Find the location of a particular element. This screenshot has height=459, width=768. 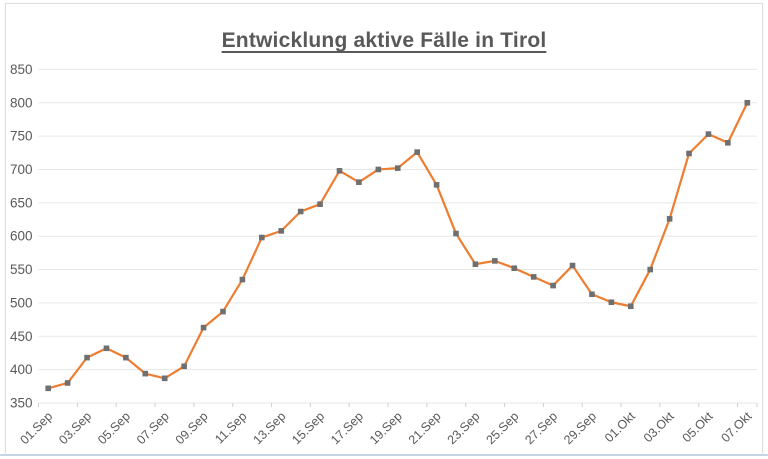

x-axis-label: 23.Sep is located at coordinates (464, 428).